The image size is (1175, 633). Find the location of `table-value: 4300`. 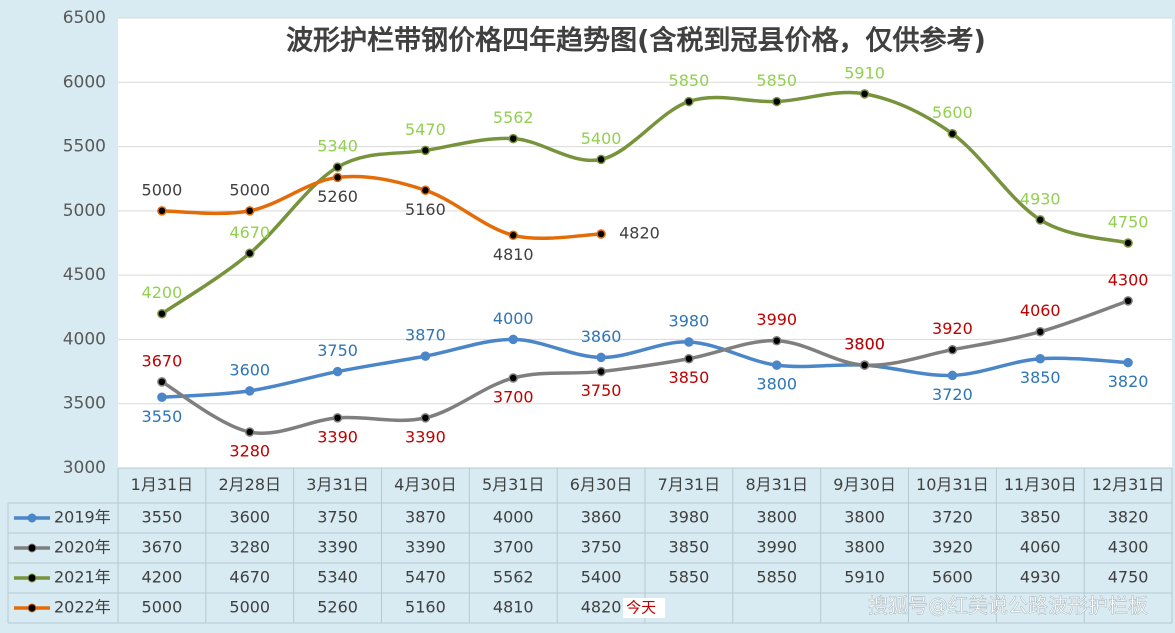

table-value: 4300 is located at coordinates (1128, 547).